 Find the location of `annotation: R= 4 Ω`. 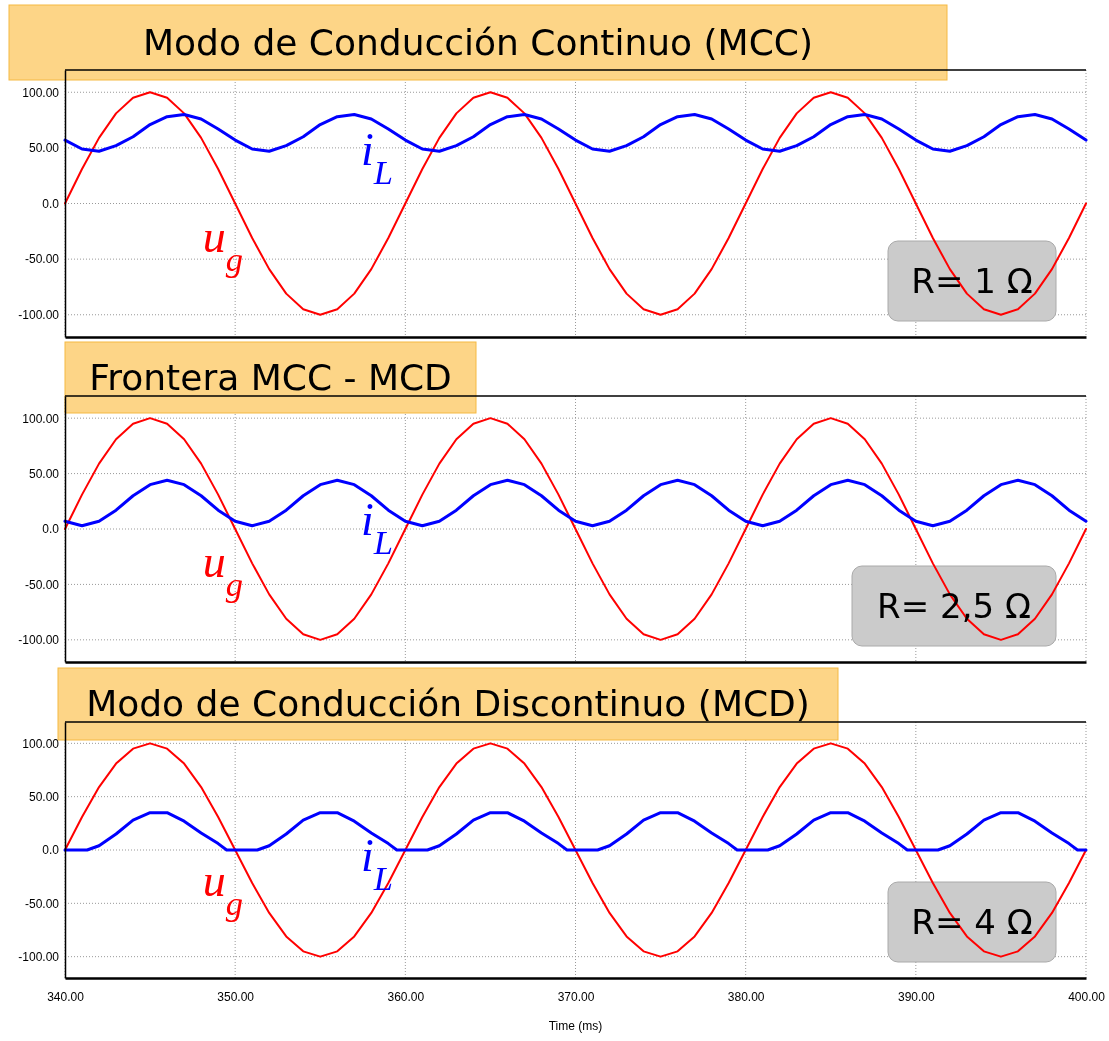

annotation: R= 4 Ω is located at coordinates (972, 922).